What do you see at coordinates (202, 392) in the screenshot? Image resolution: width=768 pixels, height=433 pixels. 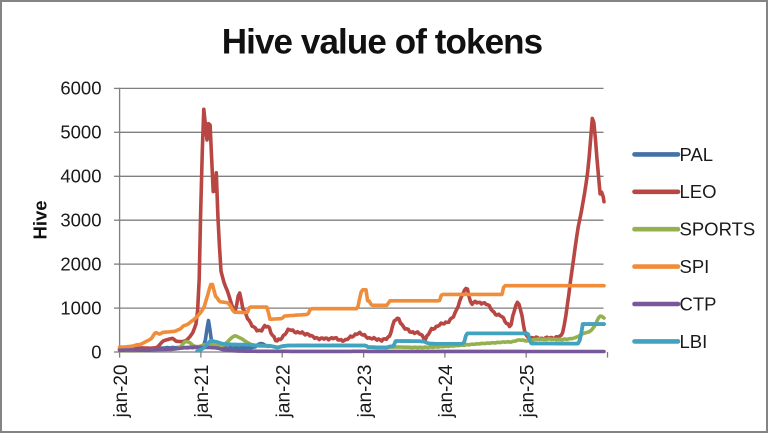 I see `svg-text: jan-21` at bounding box center [202, 392].